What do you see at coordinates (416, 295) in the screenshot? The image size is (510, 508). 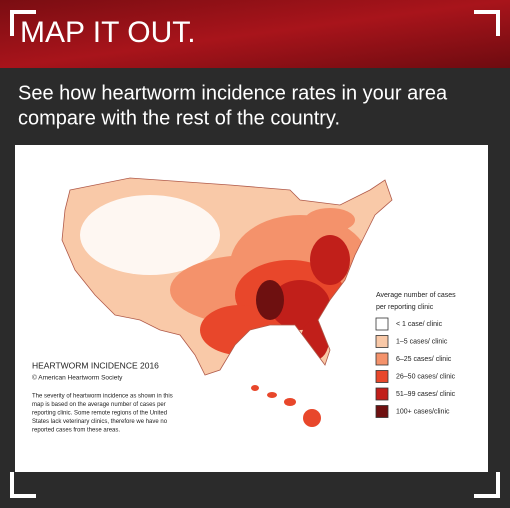 I see `legend-title: Average number of cases` at bounding box center [416, 295].